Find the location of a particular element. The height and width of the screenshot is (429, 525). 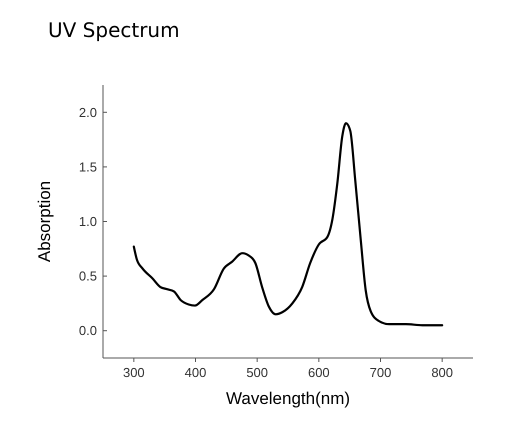

x-tick-label: 600 is located at coordinates (319, 372).